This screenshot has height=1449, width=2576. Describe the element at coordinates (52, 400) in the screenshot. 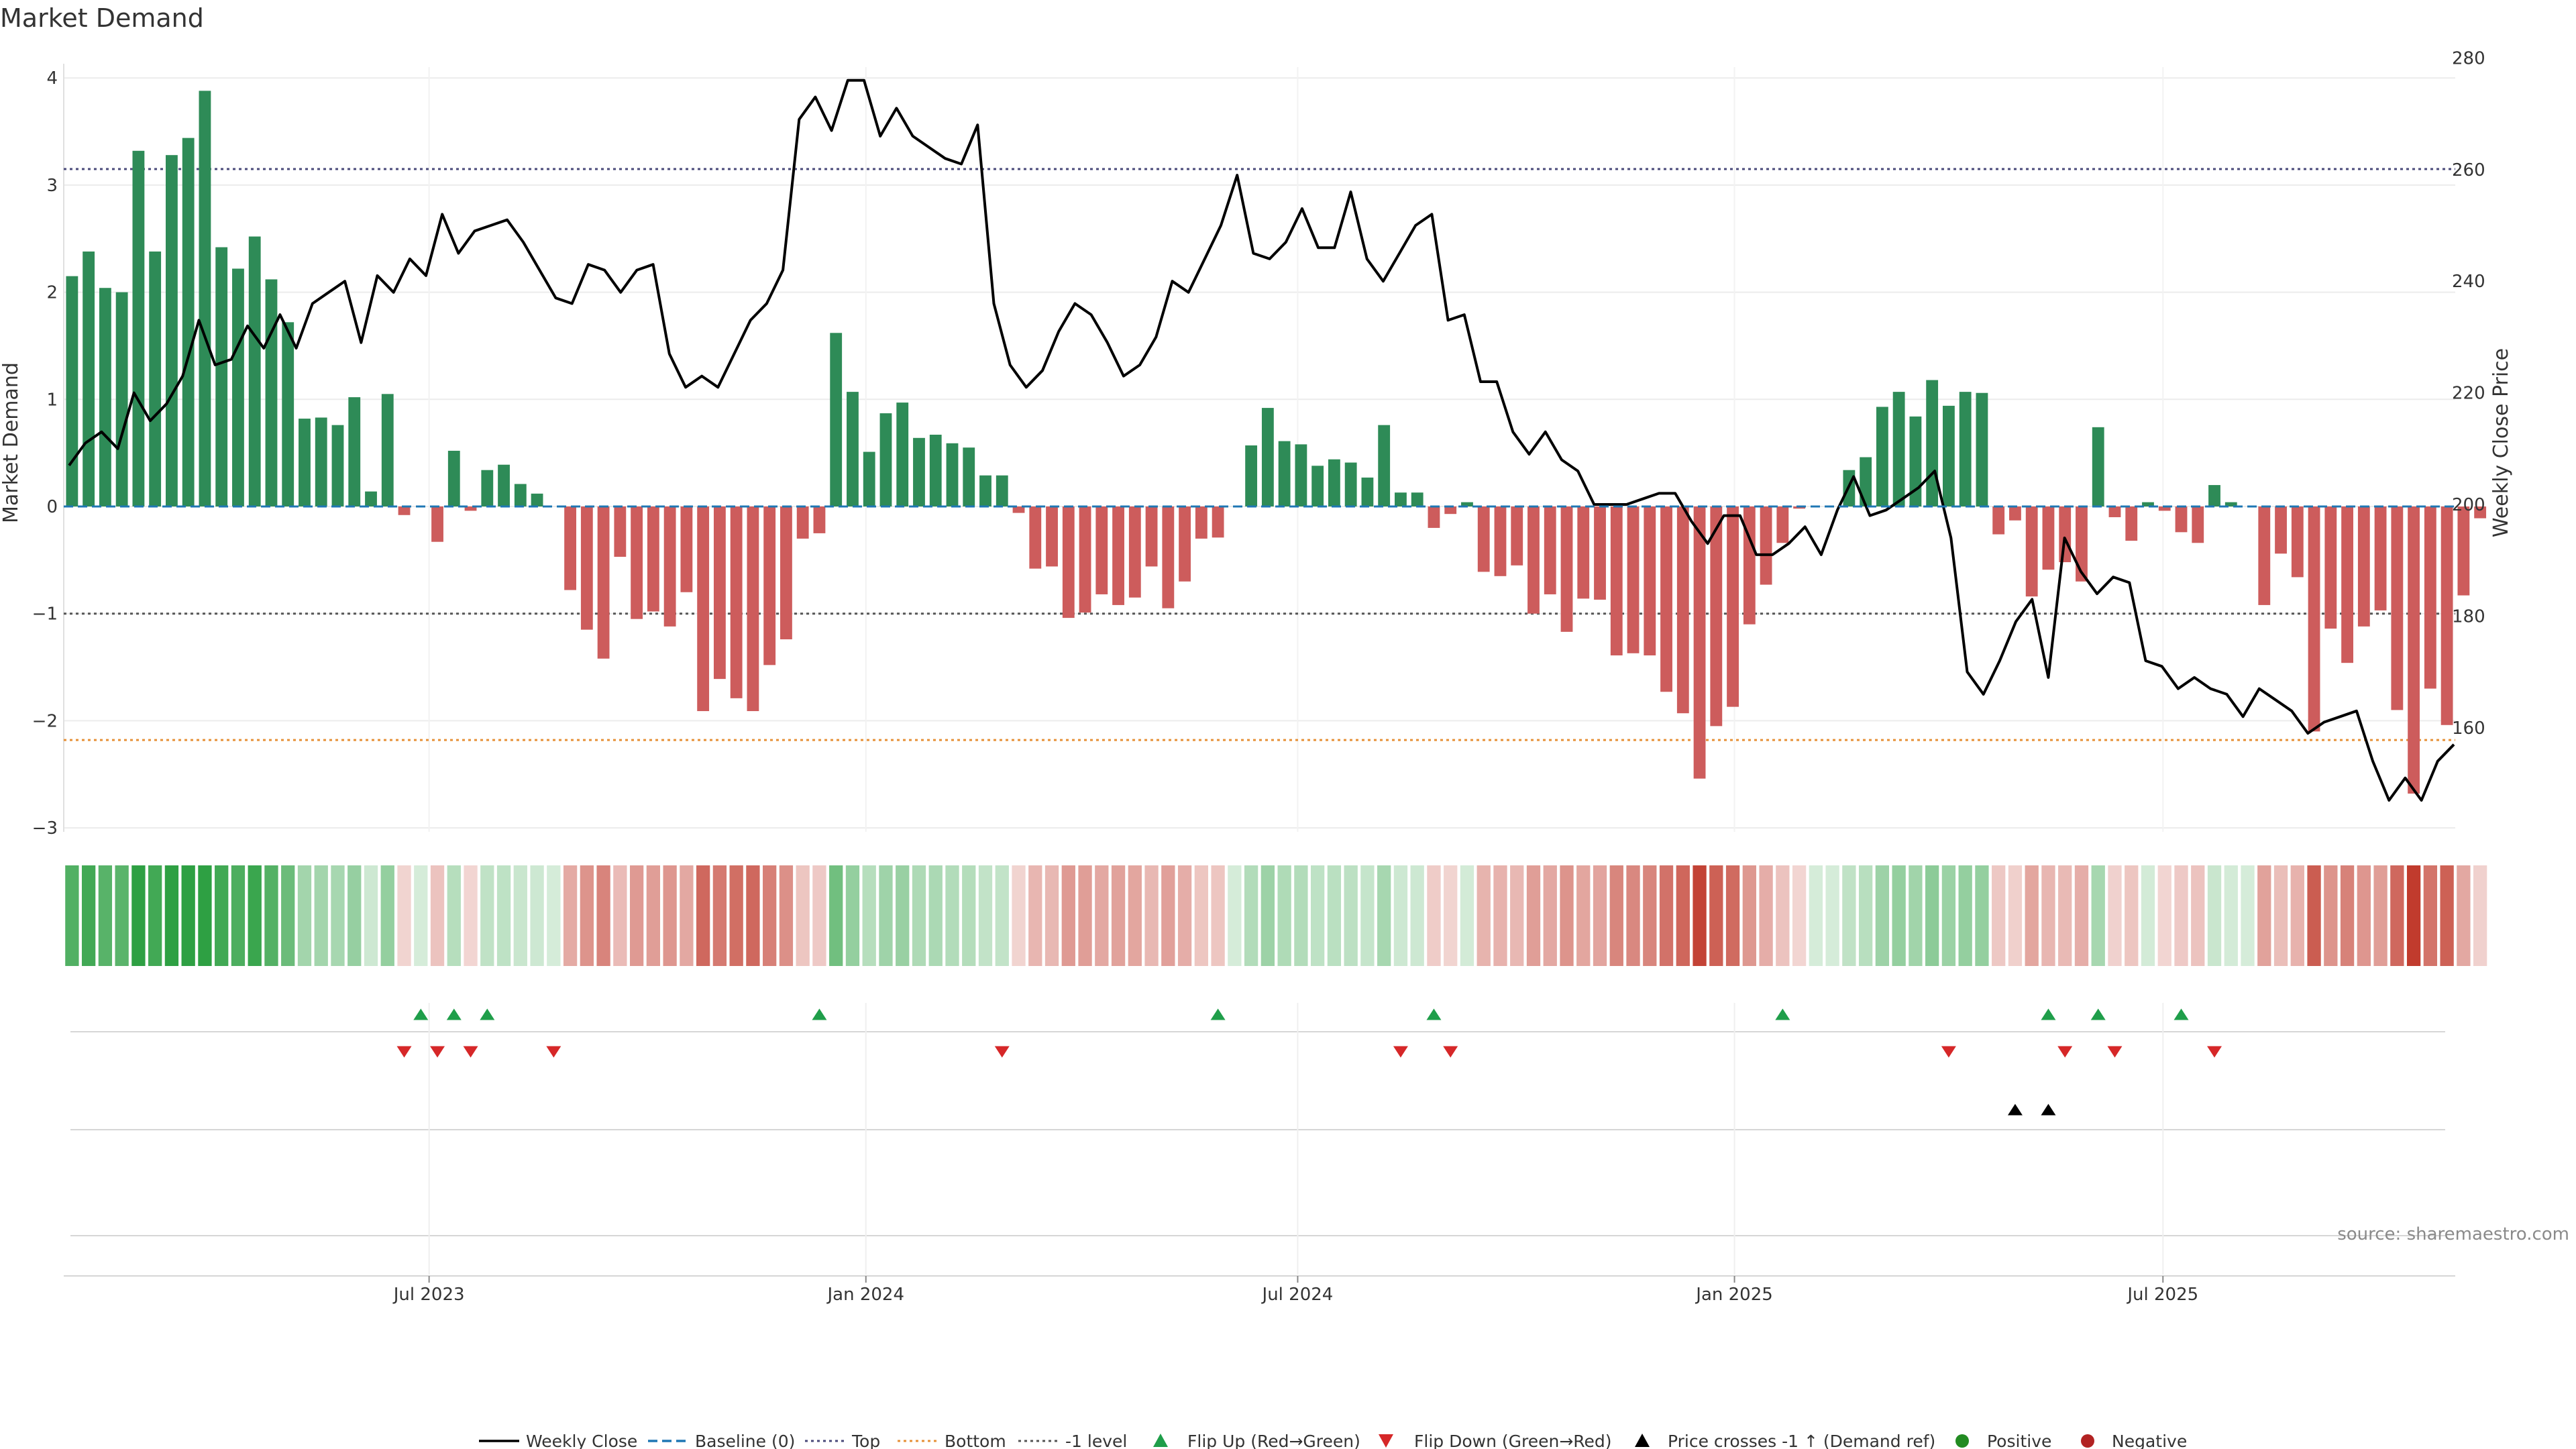

I see `left-y-tick-label: 1` at that location.